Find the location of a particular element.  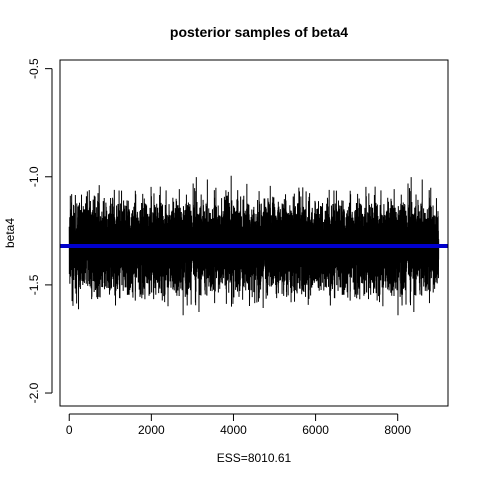

y-tick-label: -0.5 is located at coordinates (34, 68).